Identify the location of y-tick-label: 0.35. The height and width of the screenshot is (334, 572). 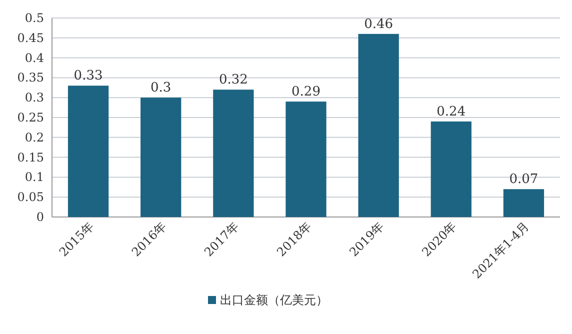
(30, 77).